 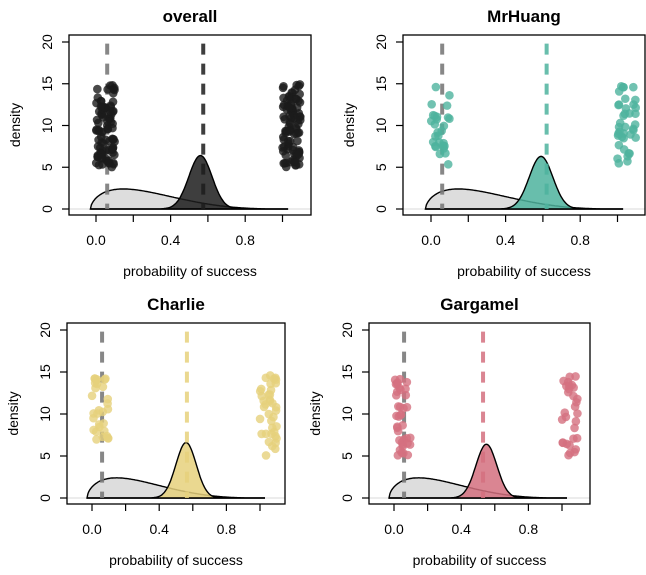 I want to click on panel-title: Charlie, so click(x=176, y=304).